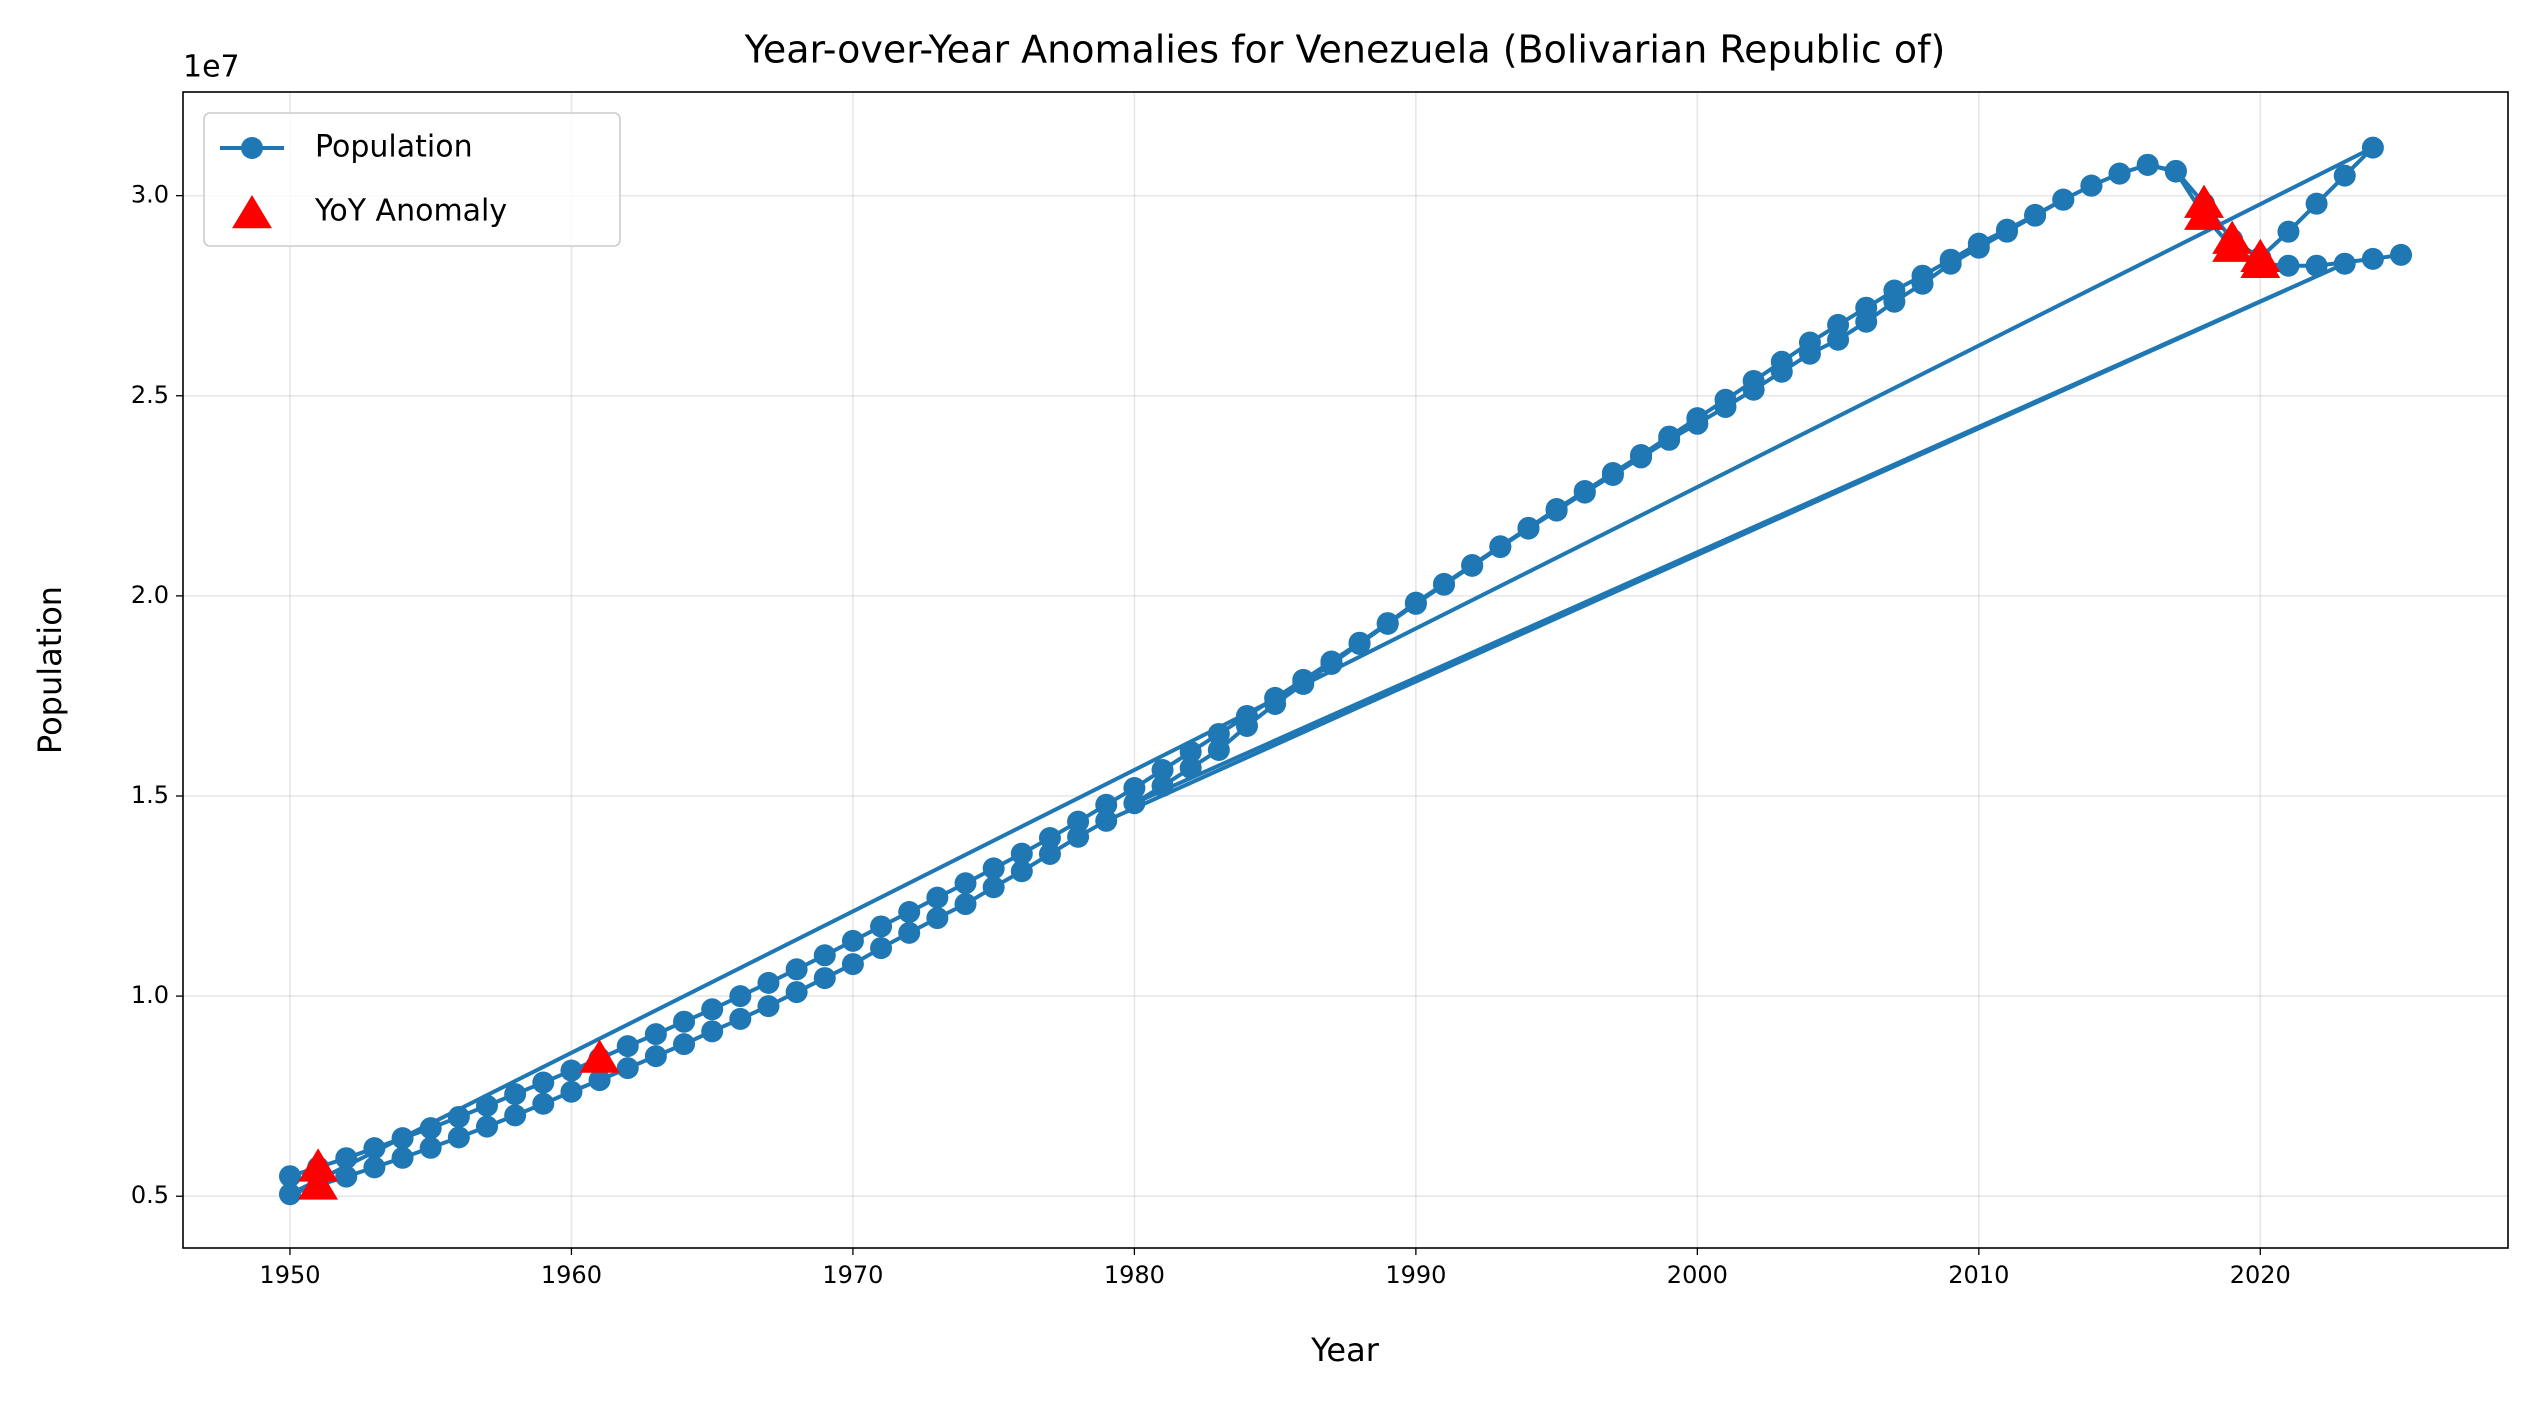 The image size is (2539, 1407). Describe the element at coordinates (150, 995) in the screenshot. I see `y-tick-label: 1.0` at that location.